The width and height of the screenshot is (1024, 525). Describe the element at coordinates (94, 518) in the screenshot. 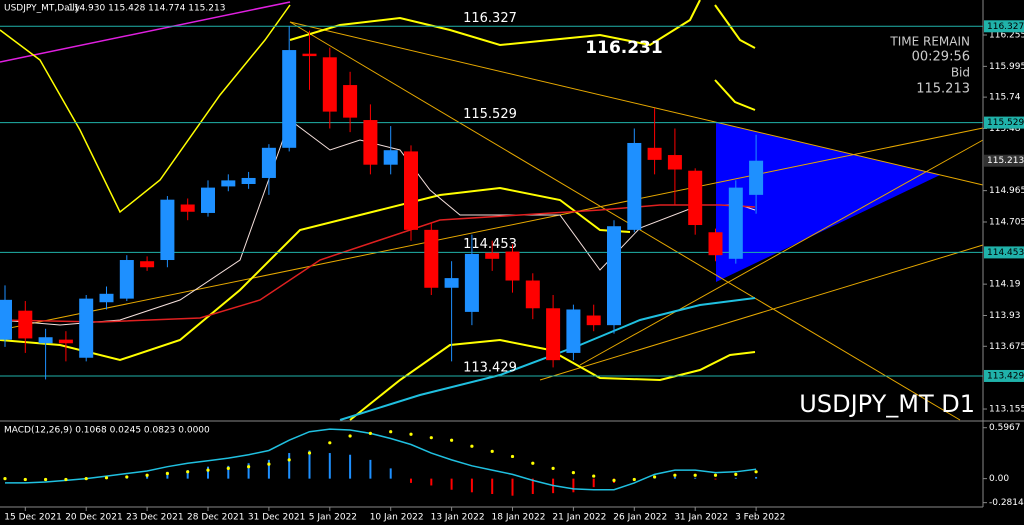

I see `x-tick-label: 20 Dec 2021` at that location.